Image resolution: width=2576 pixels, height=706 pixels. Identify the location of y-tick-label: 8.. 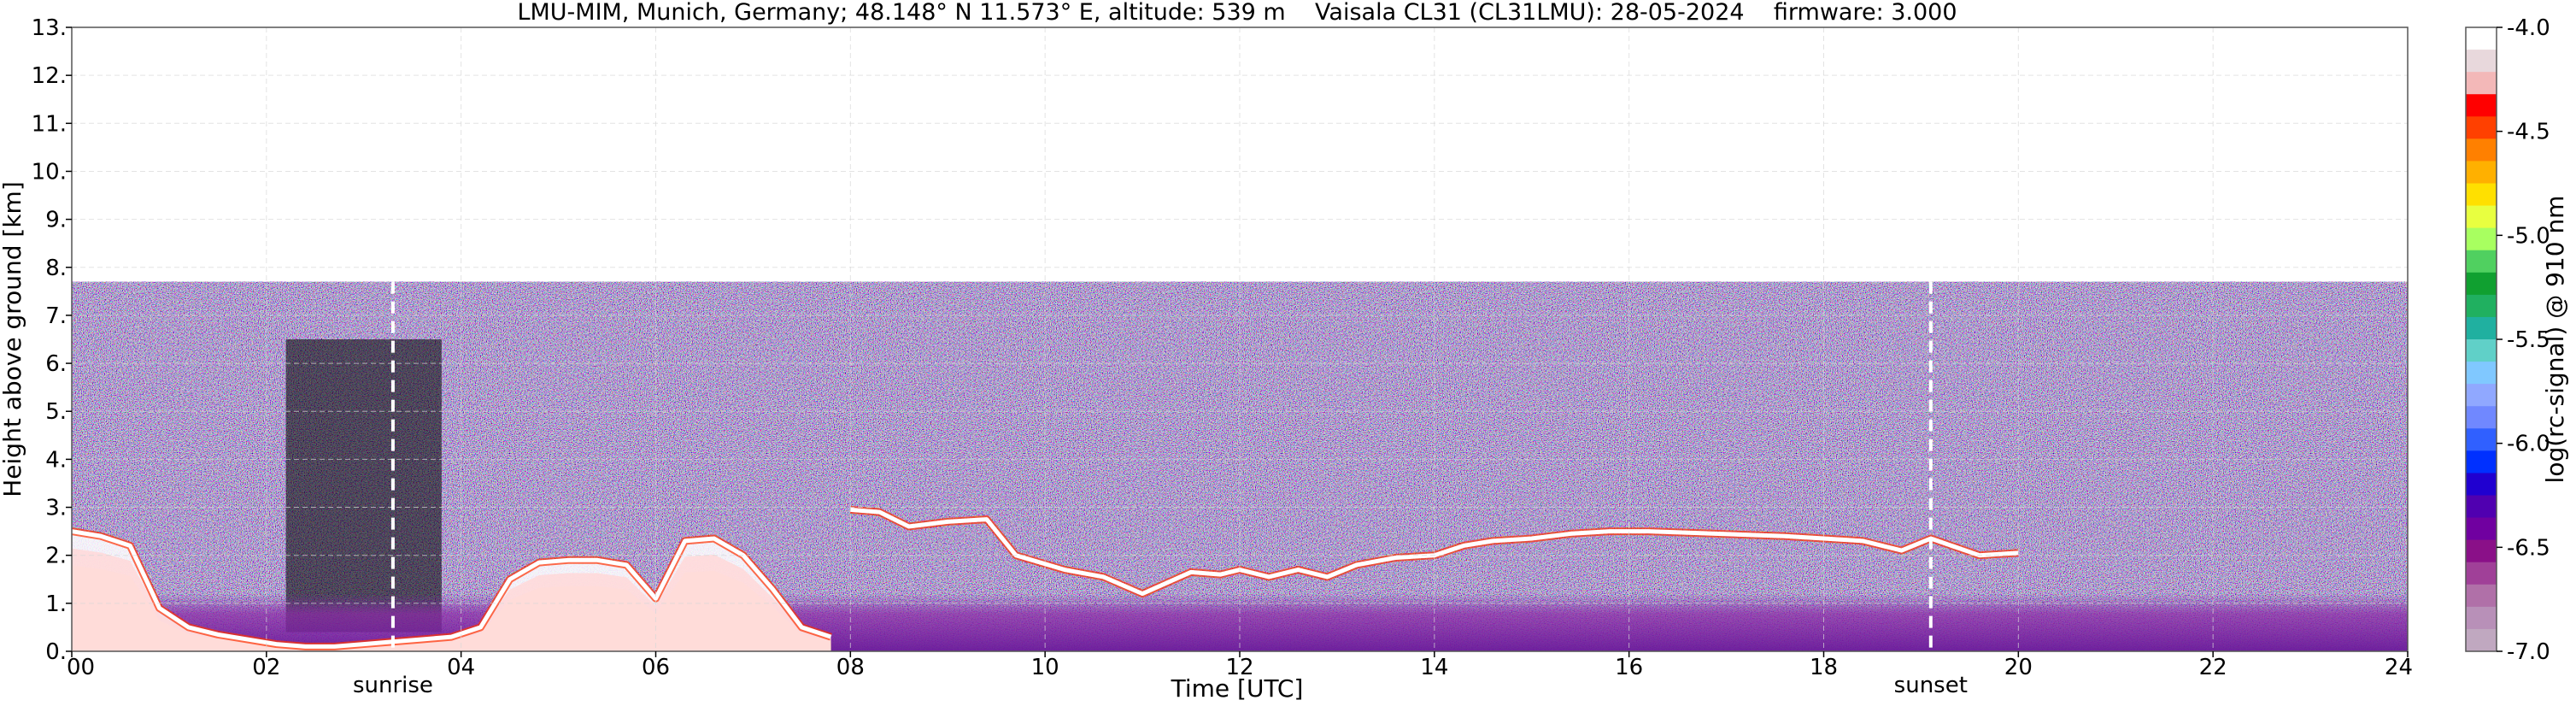
(56, 268).